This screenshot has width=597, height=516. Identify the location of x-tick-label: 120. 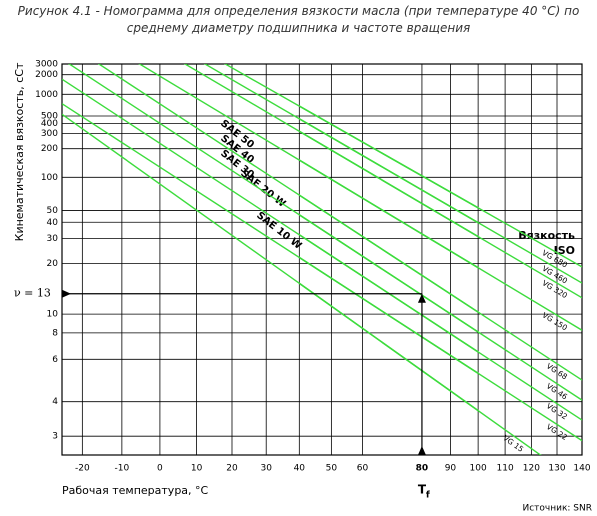
(531, 469).